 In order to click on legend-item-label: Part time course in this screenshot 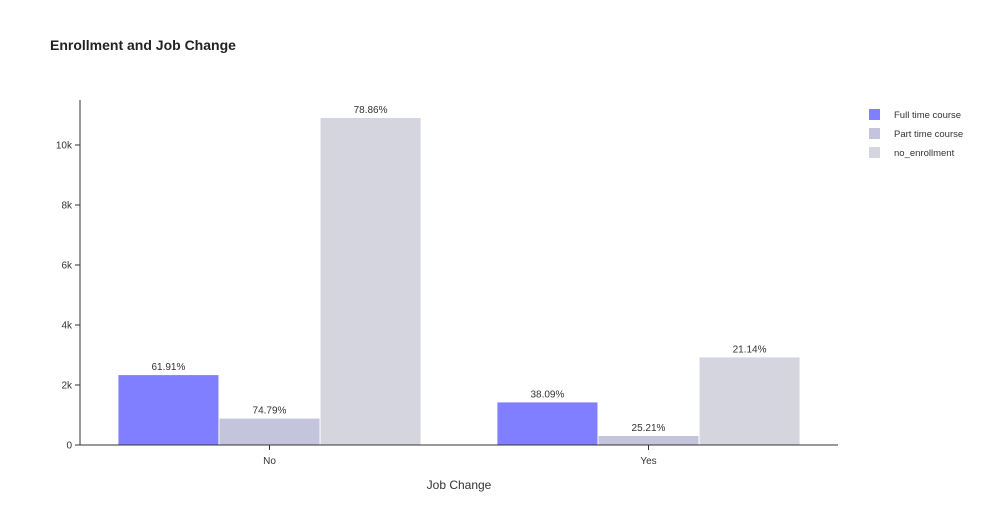, I will do `click(928, 134)`.